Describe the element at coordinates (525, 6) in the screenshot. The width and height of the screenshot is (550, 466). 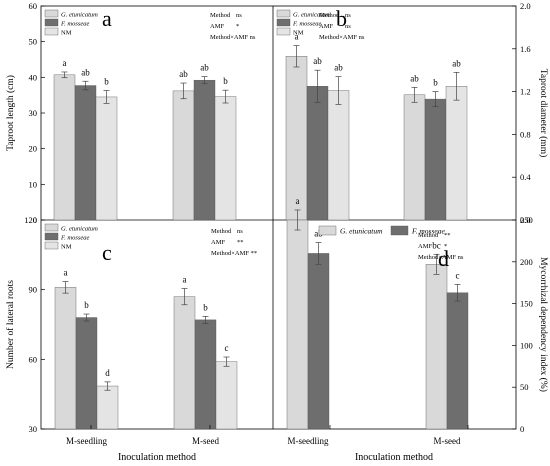
I see `y-tick-label: 2.0` at that location.